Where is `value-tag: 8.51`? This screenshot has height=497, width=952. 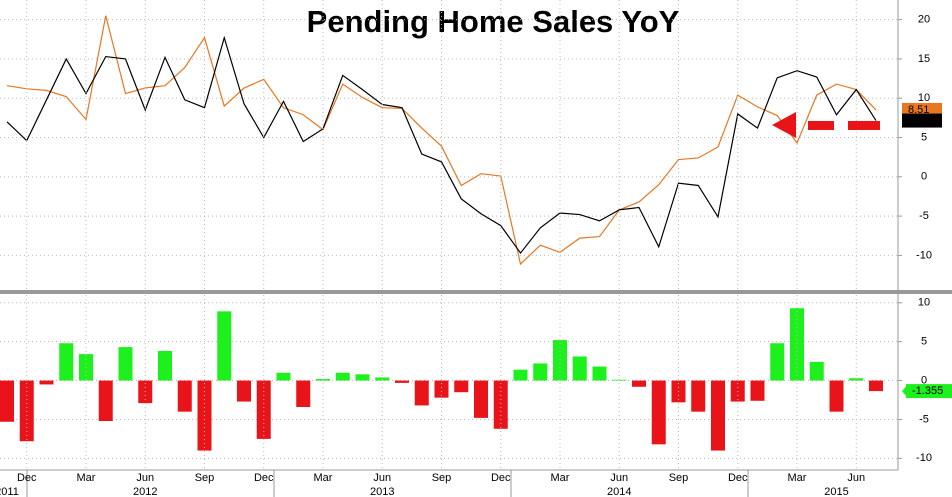
value-tag: 8.51 is located at coordinates (918, 110).